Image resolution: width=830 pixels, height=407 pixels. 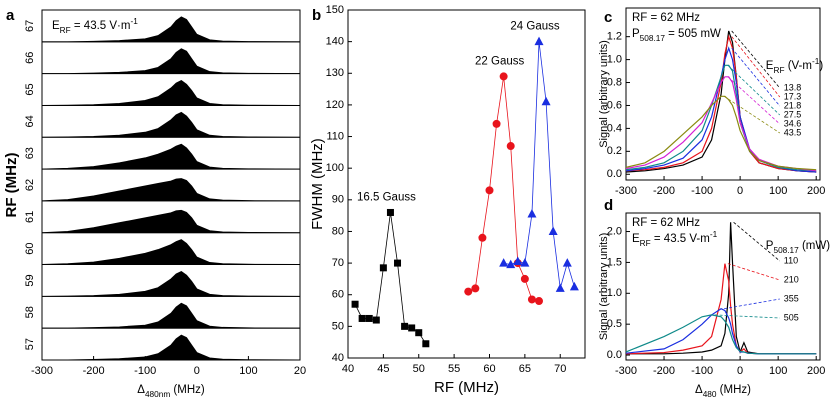 I want to click on text-part: (mW), so click(x=814, y=246).